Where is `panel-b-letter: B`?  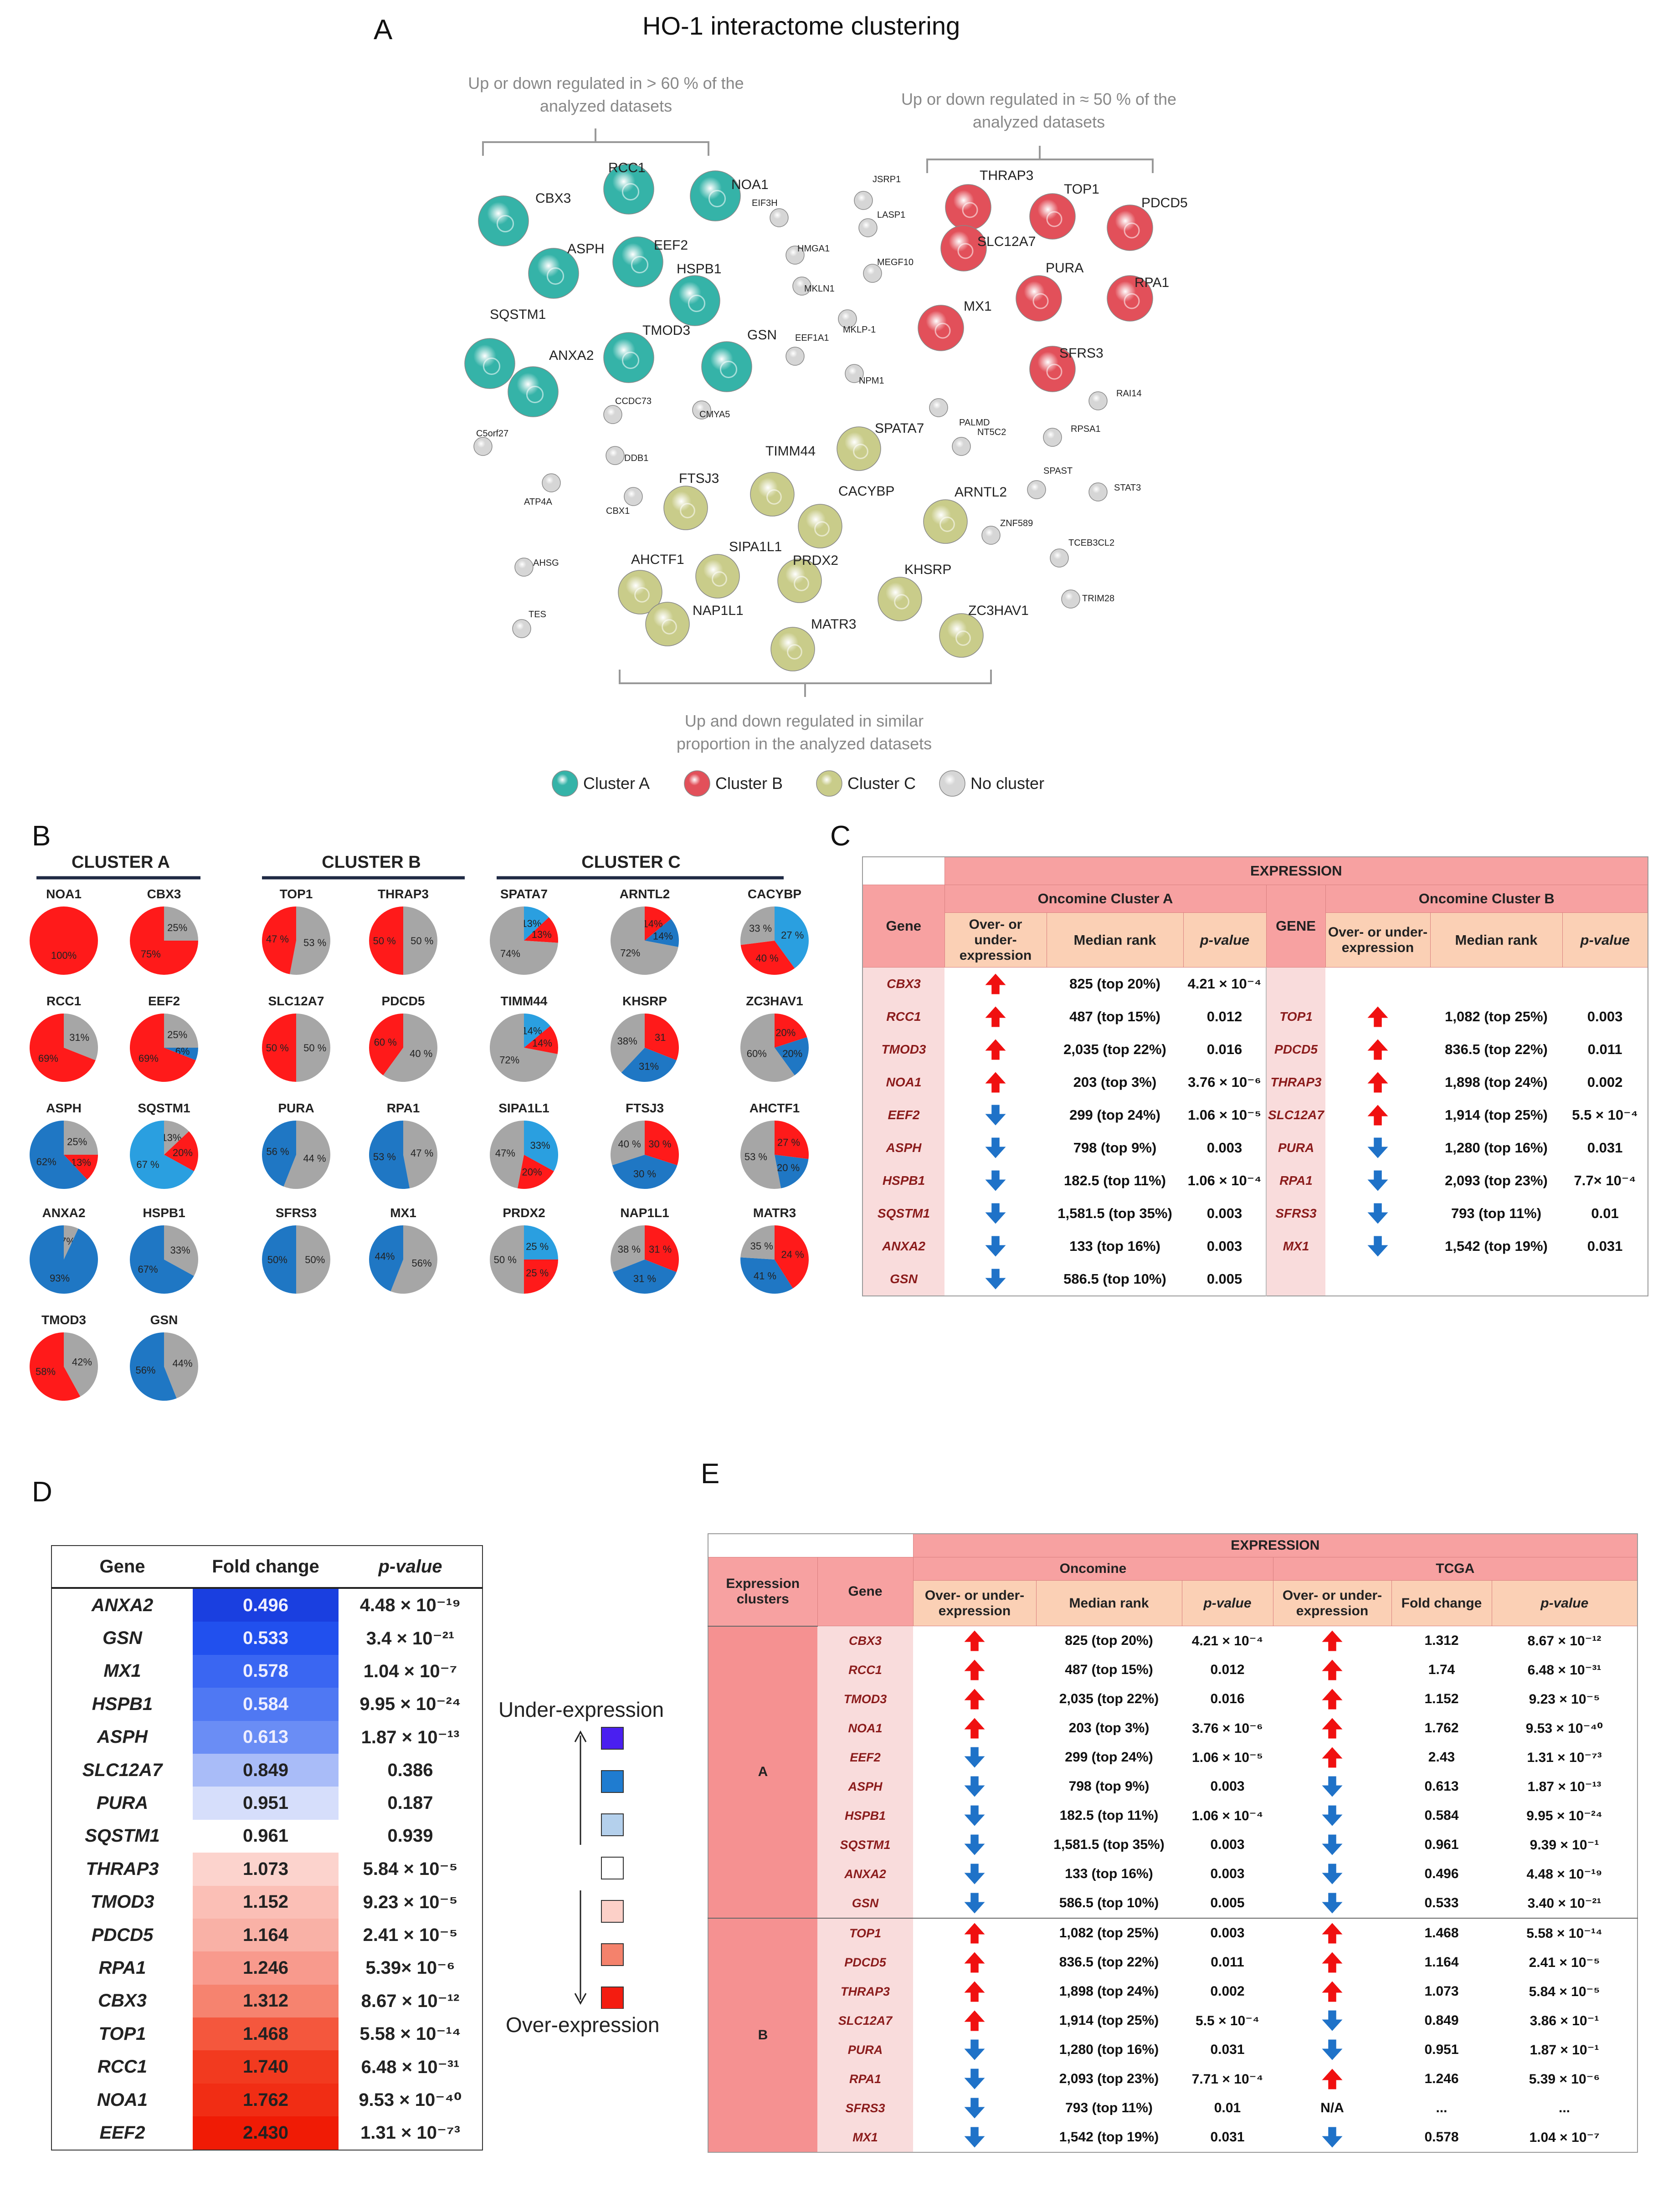
panel-b-letter: B is located at coordinates (41, 836).